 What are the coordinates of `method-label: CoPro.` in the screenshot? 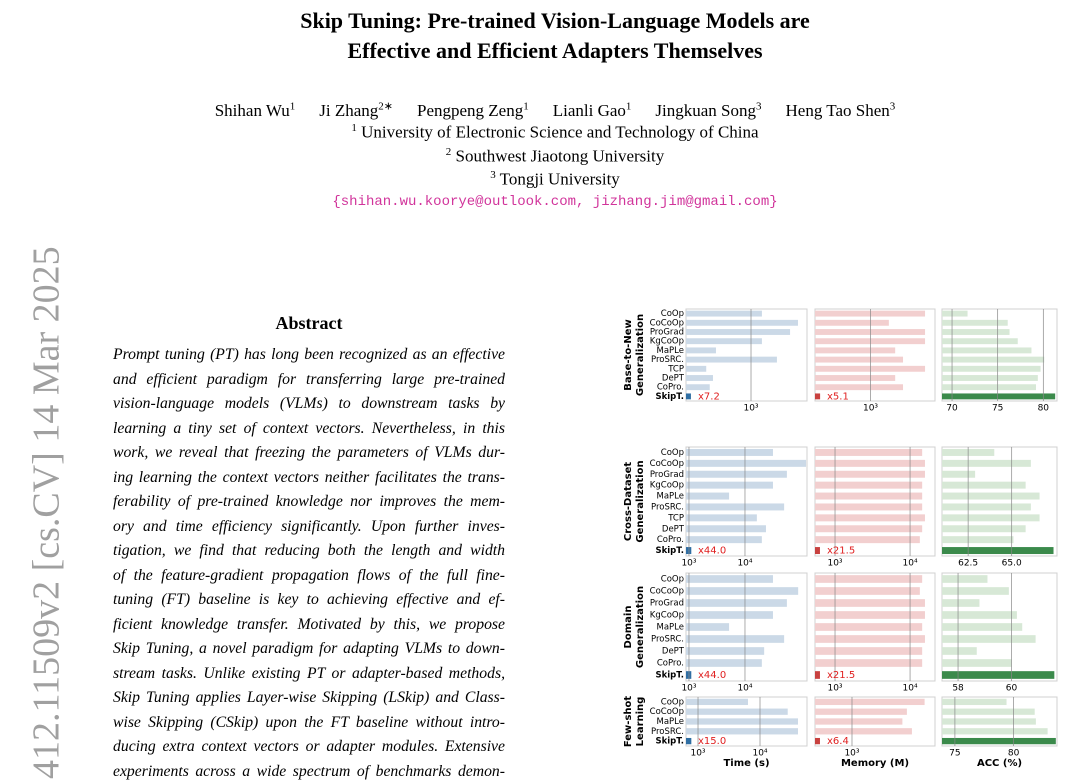 It's located at (670, 664).